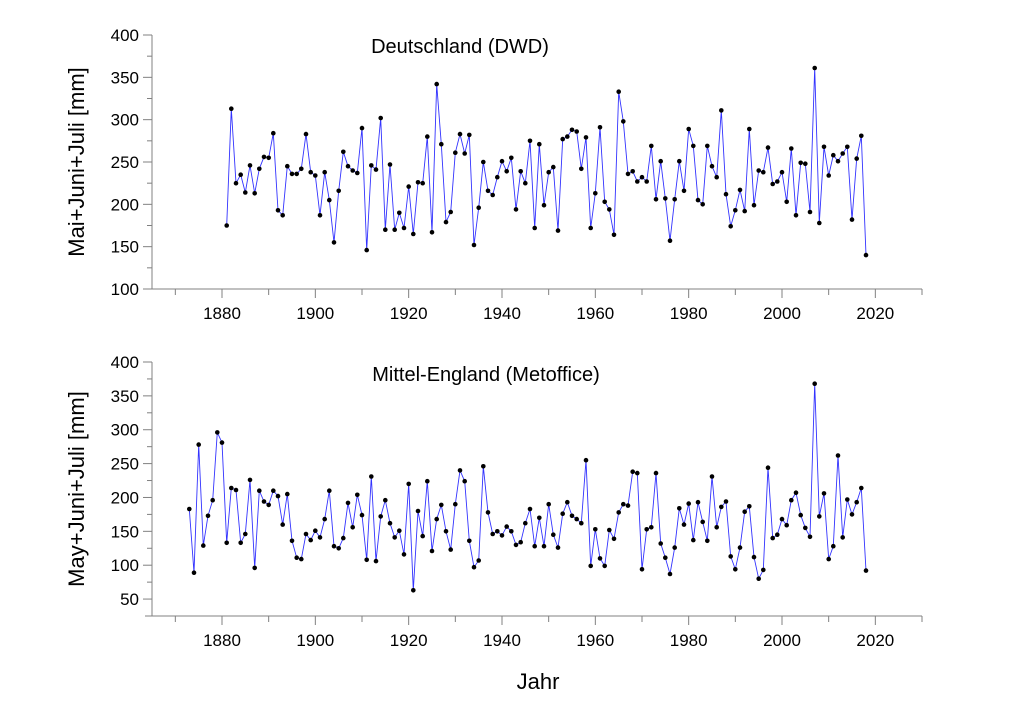 The width and height of the screenshot is (1024, 724). I want to click on y-tick-label: 400, so click(125, 362).